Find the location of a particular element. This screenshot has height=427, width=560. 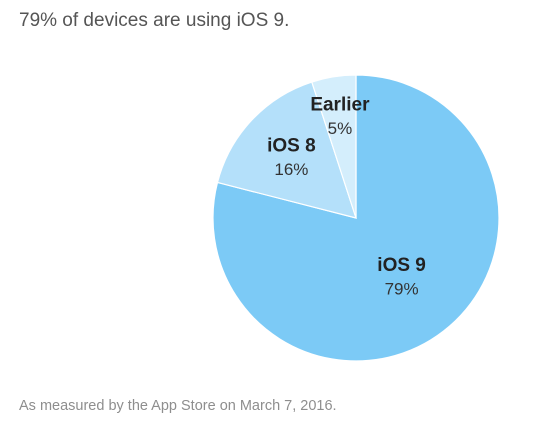

slice-value-earlier: 5% is located at coordinates (340, 128).